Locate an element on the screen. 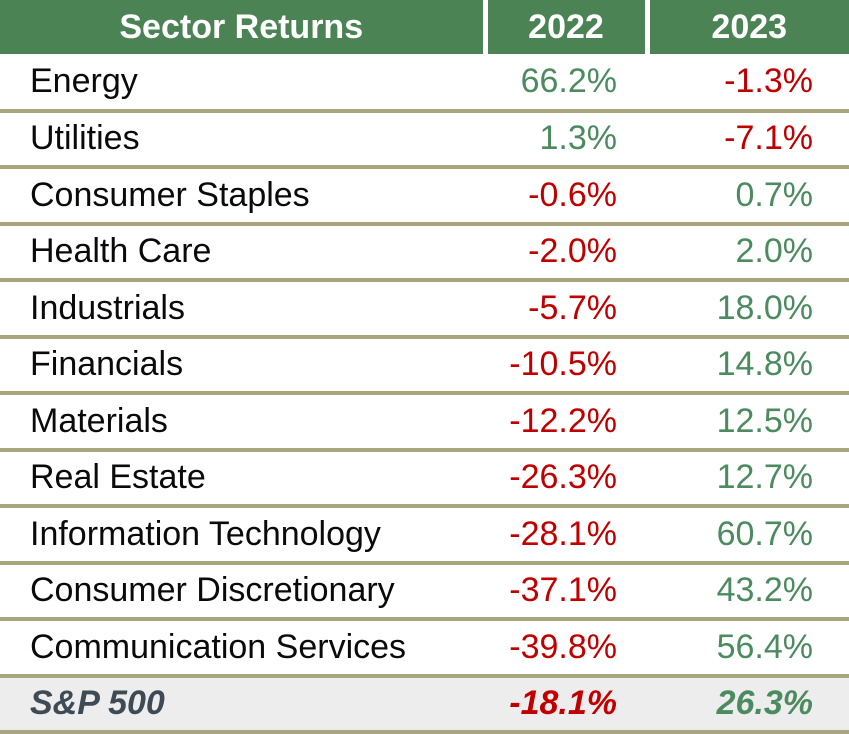 The image size is (849, 734). value-2022: -5.7% is located at coordinates (572, 307).